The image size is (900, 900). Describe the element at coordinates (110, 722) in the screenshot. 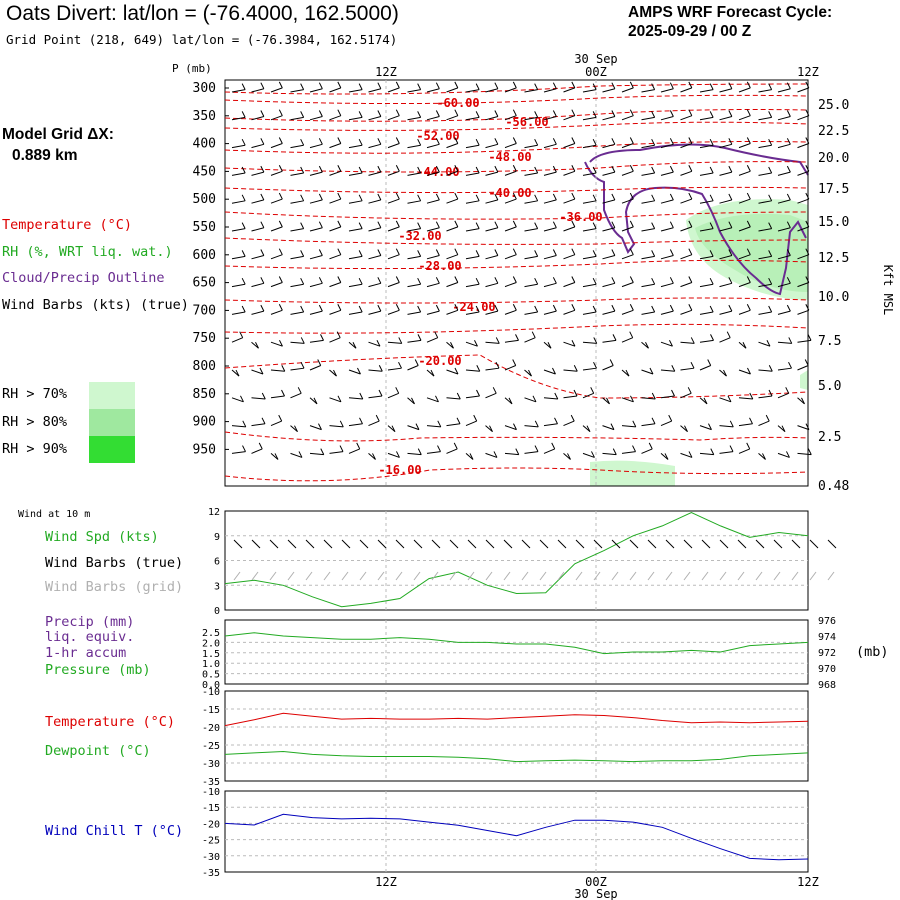

I see `legend-temperature-sfc: Temperature (°C)` at that location.